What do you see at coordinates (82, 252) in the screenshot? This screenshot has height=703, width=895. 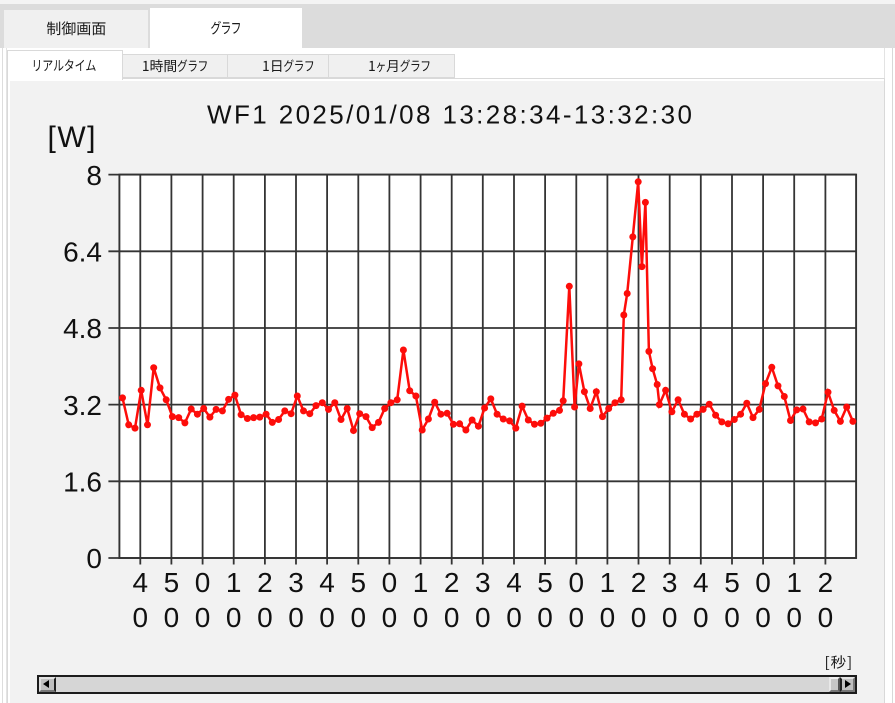 I see `svg-text: 6.4` at bounding box center [82, 252].